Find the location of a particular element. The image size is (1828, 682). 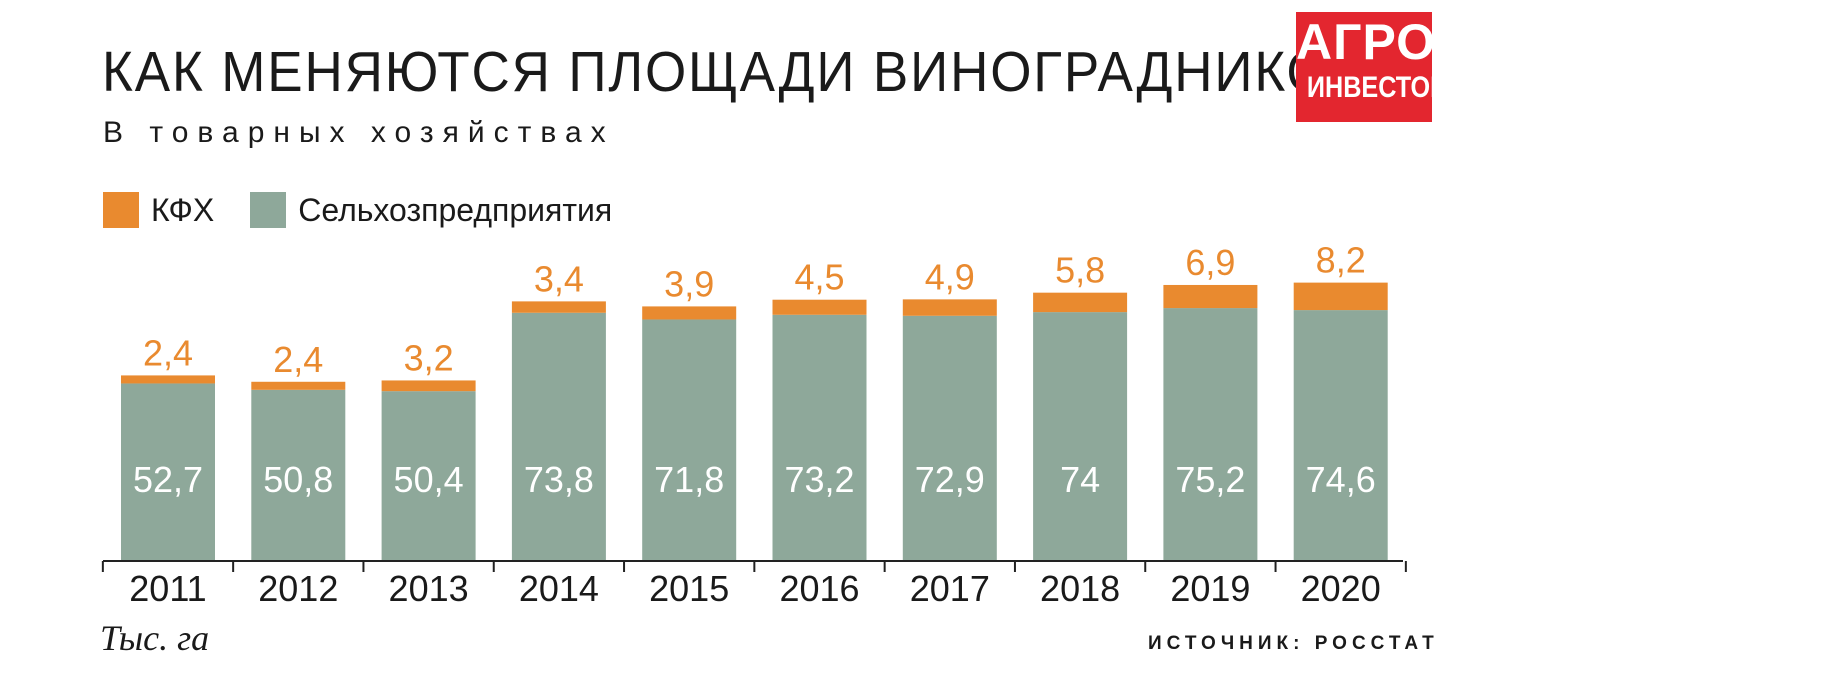

legend: КФХ Сельхозпредприятия is located at coordinates (375, 210).